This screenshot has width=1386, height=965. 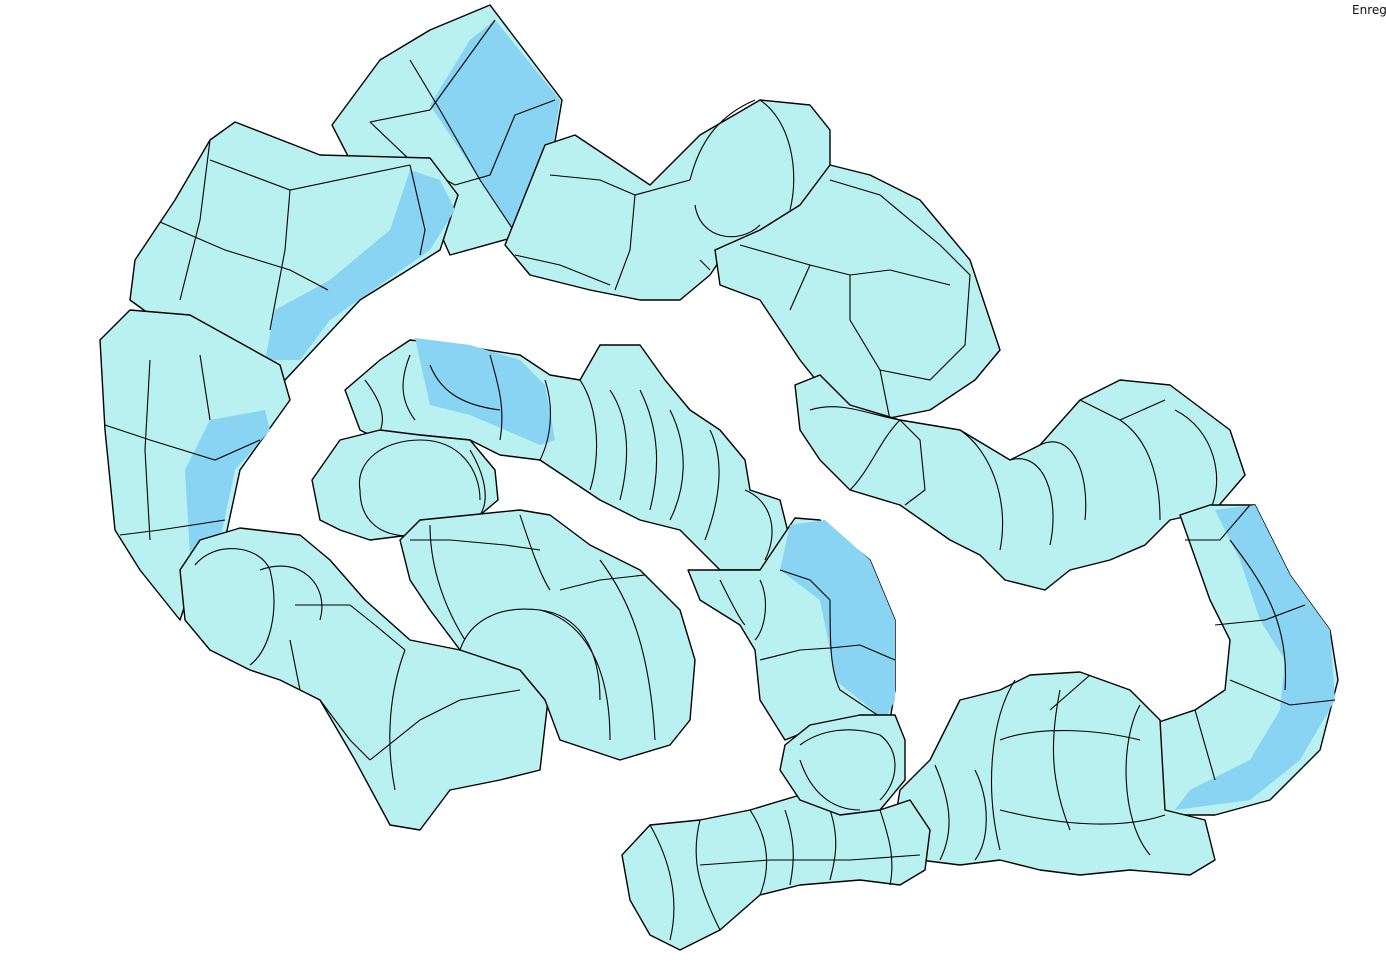 What do you see at coordinates (857, 292) in the screenshot?
I see `tube-segment-upper-right-box` at bounding box center [857, 292].